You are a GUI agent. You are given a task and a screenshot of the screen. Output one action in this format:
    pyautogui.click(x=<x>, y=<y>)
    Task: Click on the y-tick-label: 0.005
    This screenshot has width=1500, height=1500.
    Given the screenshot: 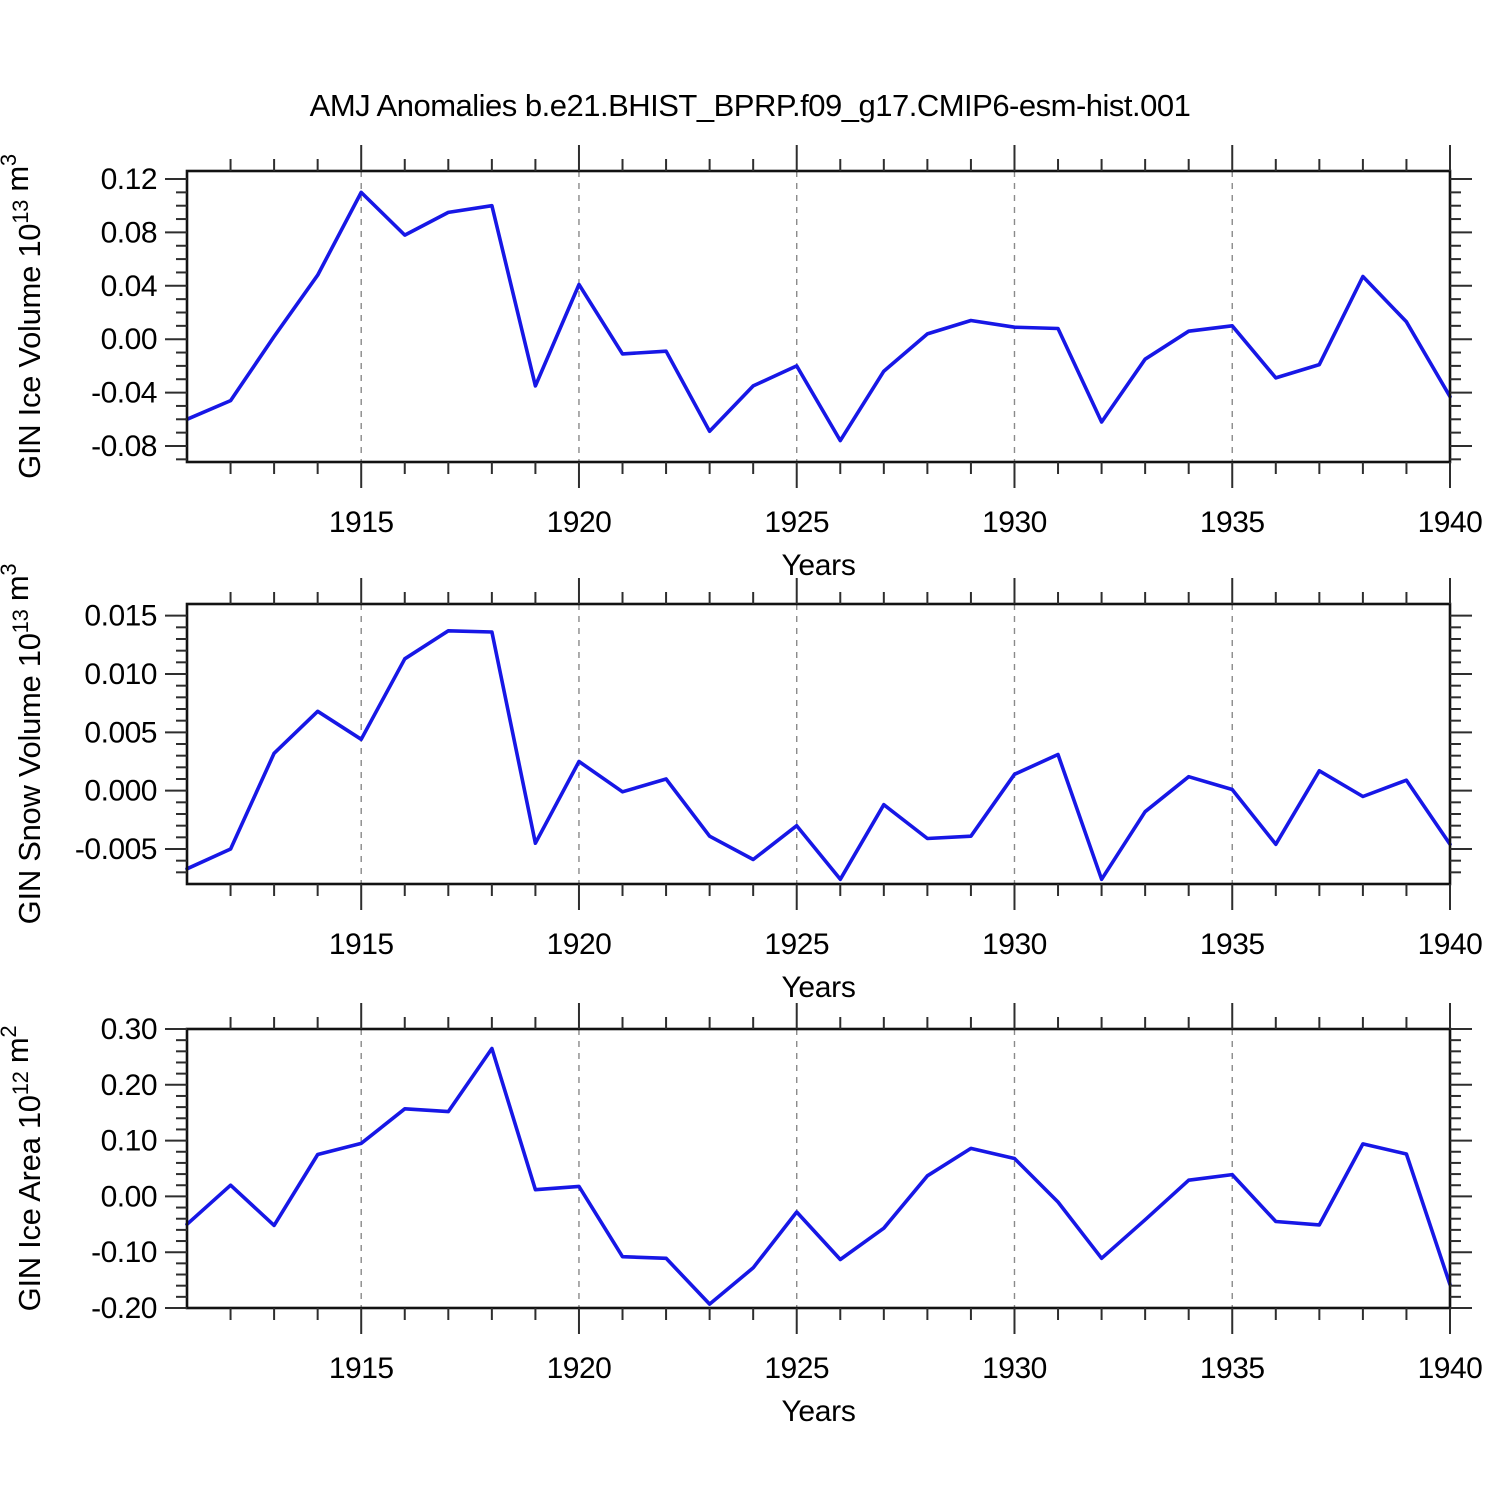 What is the action you would take?
    pyautogui.click(x=120, y=732)
    